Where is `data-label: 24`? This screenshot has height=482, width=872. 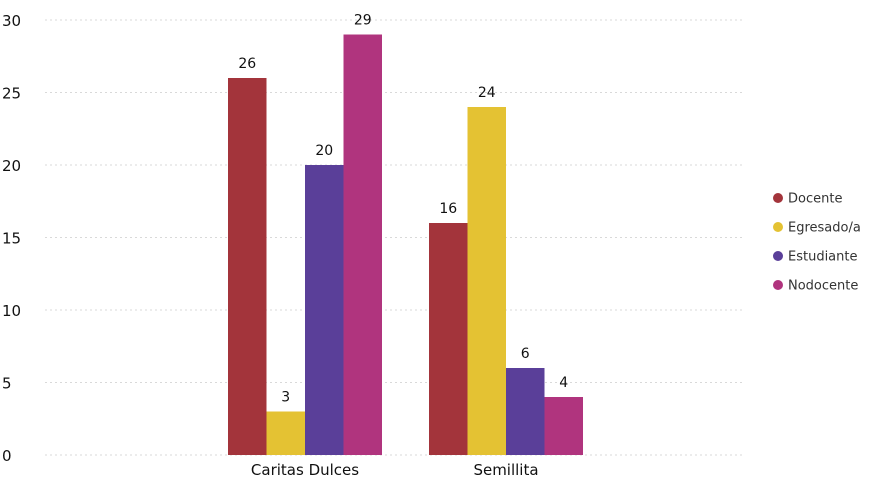
data-label: 24 is located at coordinates (487, 93).